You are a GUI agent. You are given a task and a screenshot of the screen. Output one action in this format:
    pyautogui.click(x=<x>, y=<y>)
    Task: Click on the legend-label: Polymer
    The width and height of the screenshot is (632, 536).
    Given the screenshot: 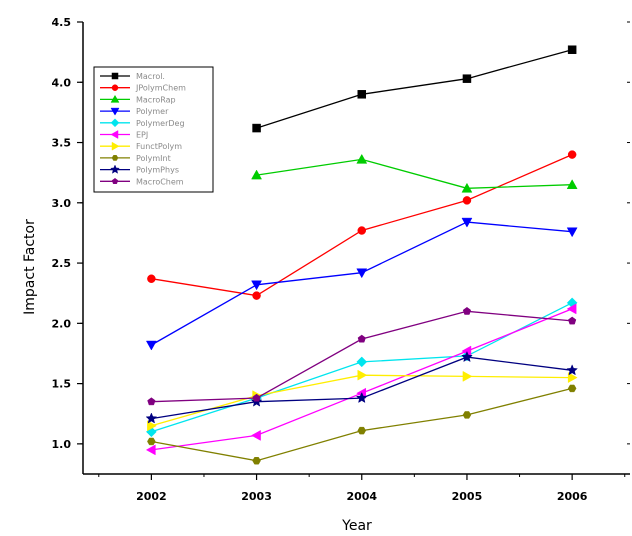 What is the action you would take?
    pyautogui.click(x=152, y=111)
    